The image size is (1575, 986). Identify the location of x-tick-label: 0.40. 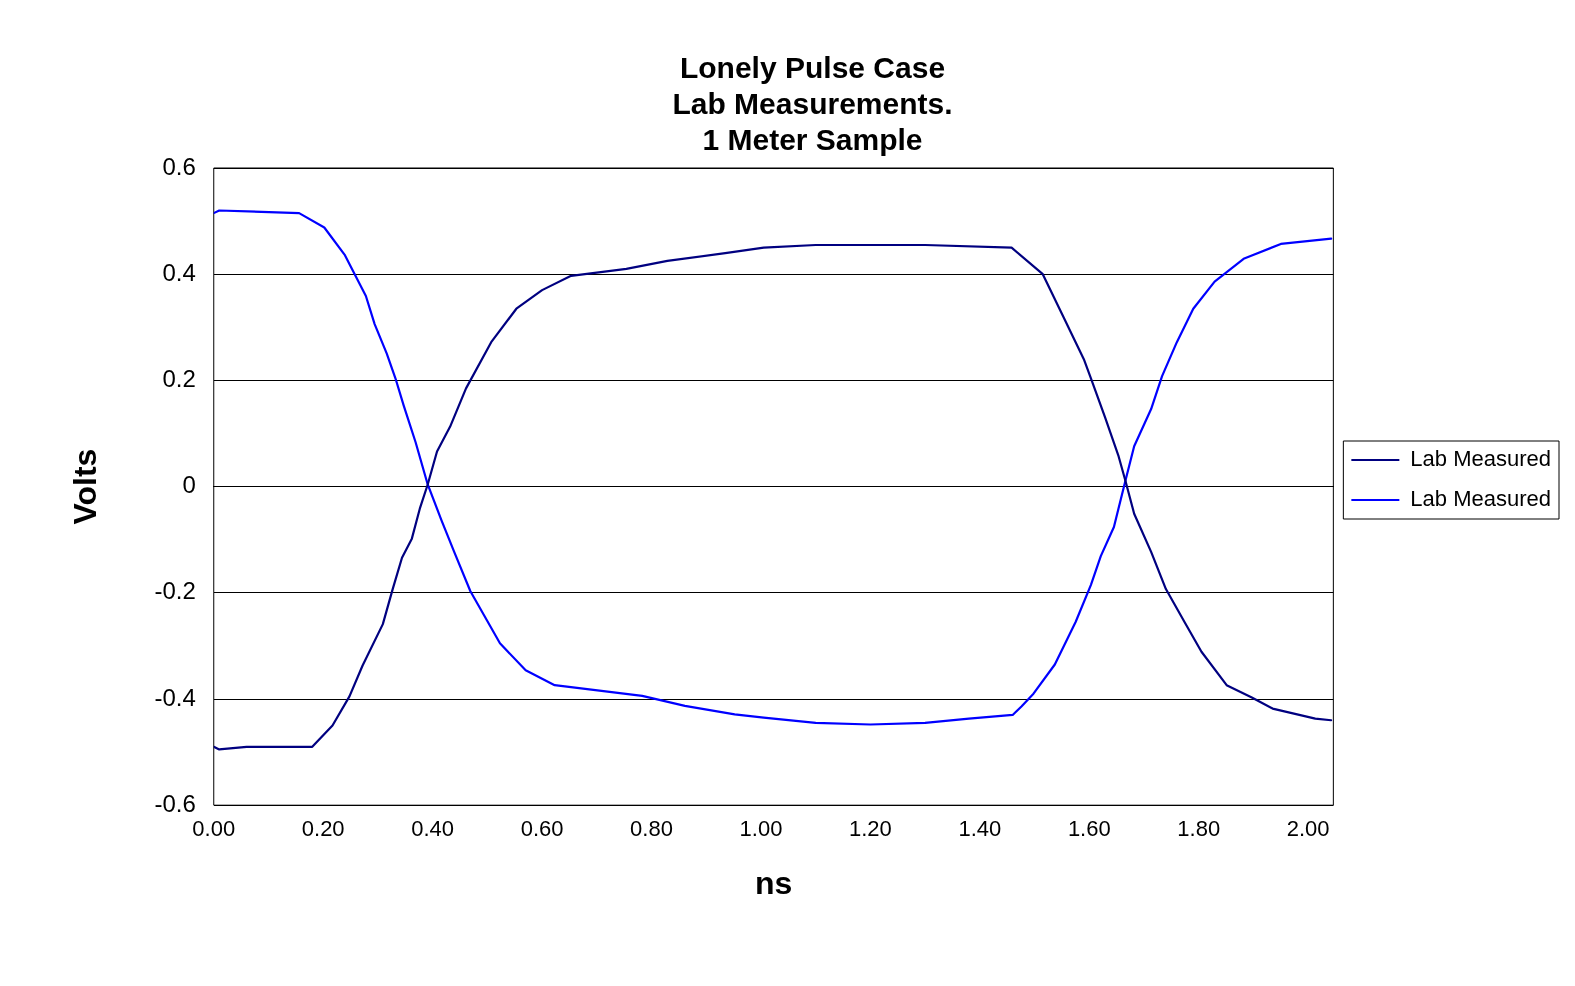
(433, 829).